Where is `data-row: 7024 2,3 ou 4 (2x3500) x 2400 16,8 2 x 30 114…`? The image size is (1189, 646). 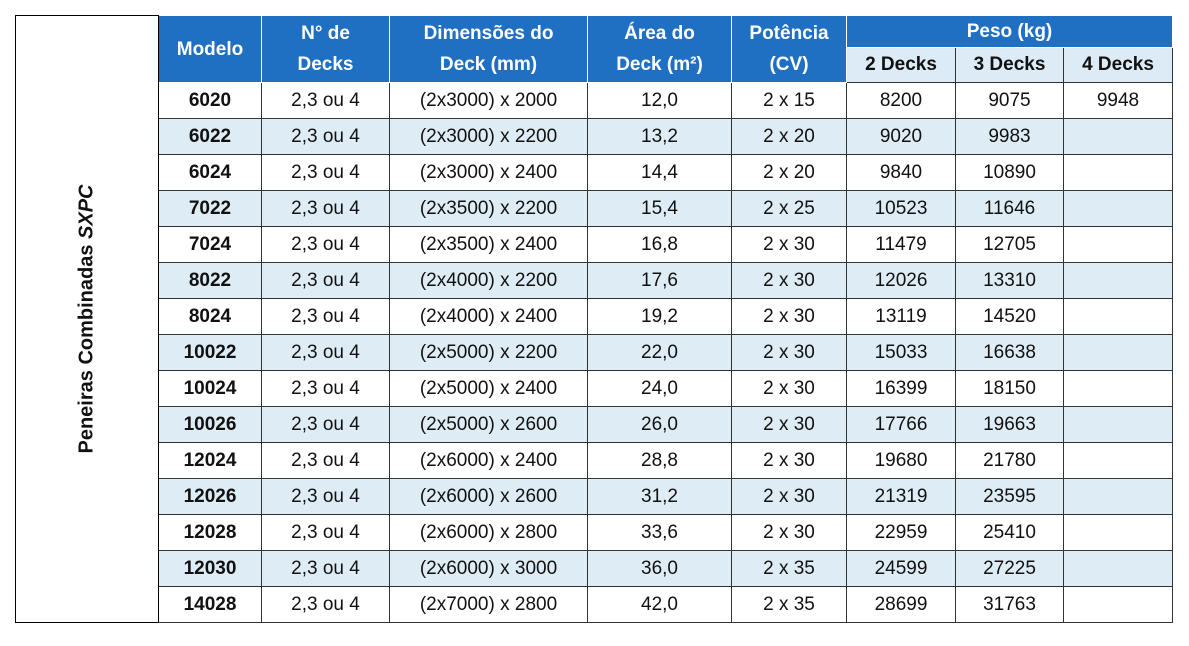 data-row: 7024 2,3 ou 4 (2x3500) x 2400 16,8 2 x 30 114… is located at coordinates (594, 244).